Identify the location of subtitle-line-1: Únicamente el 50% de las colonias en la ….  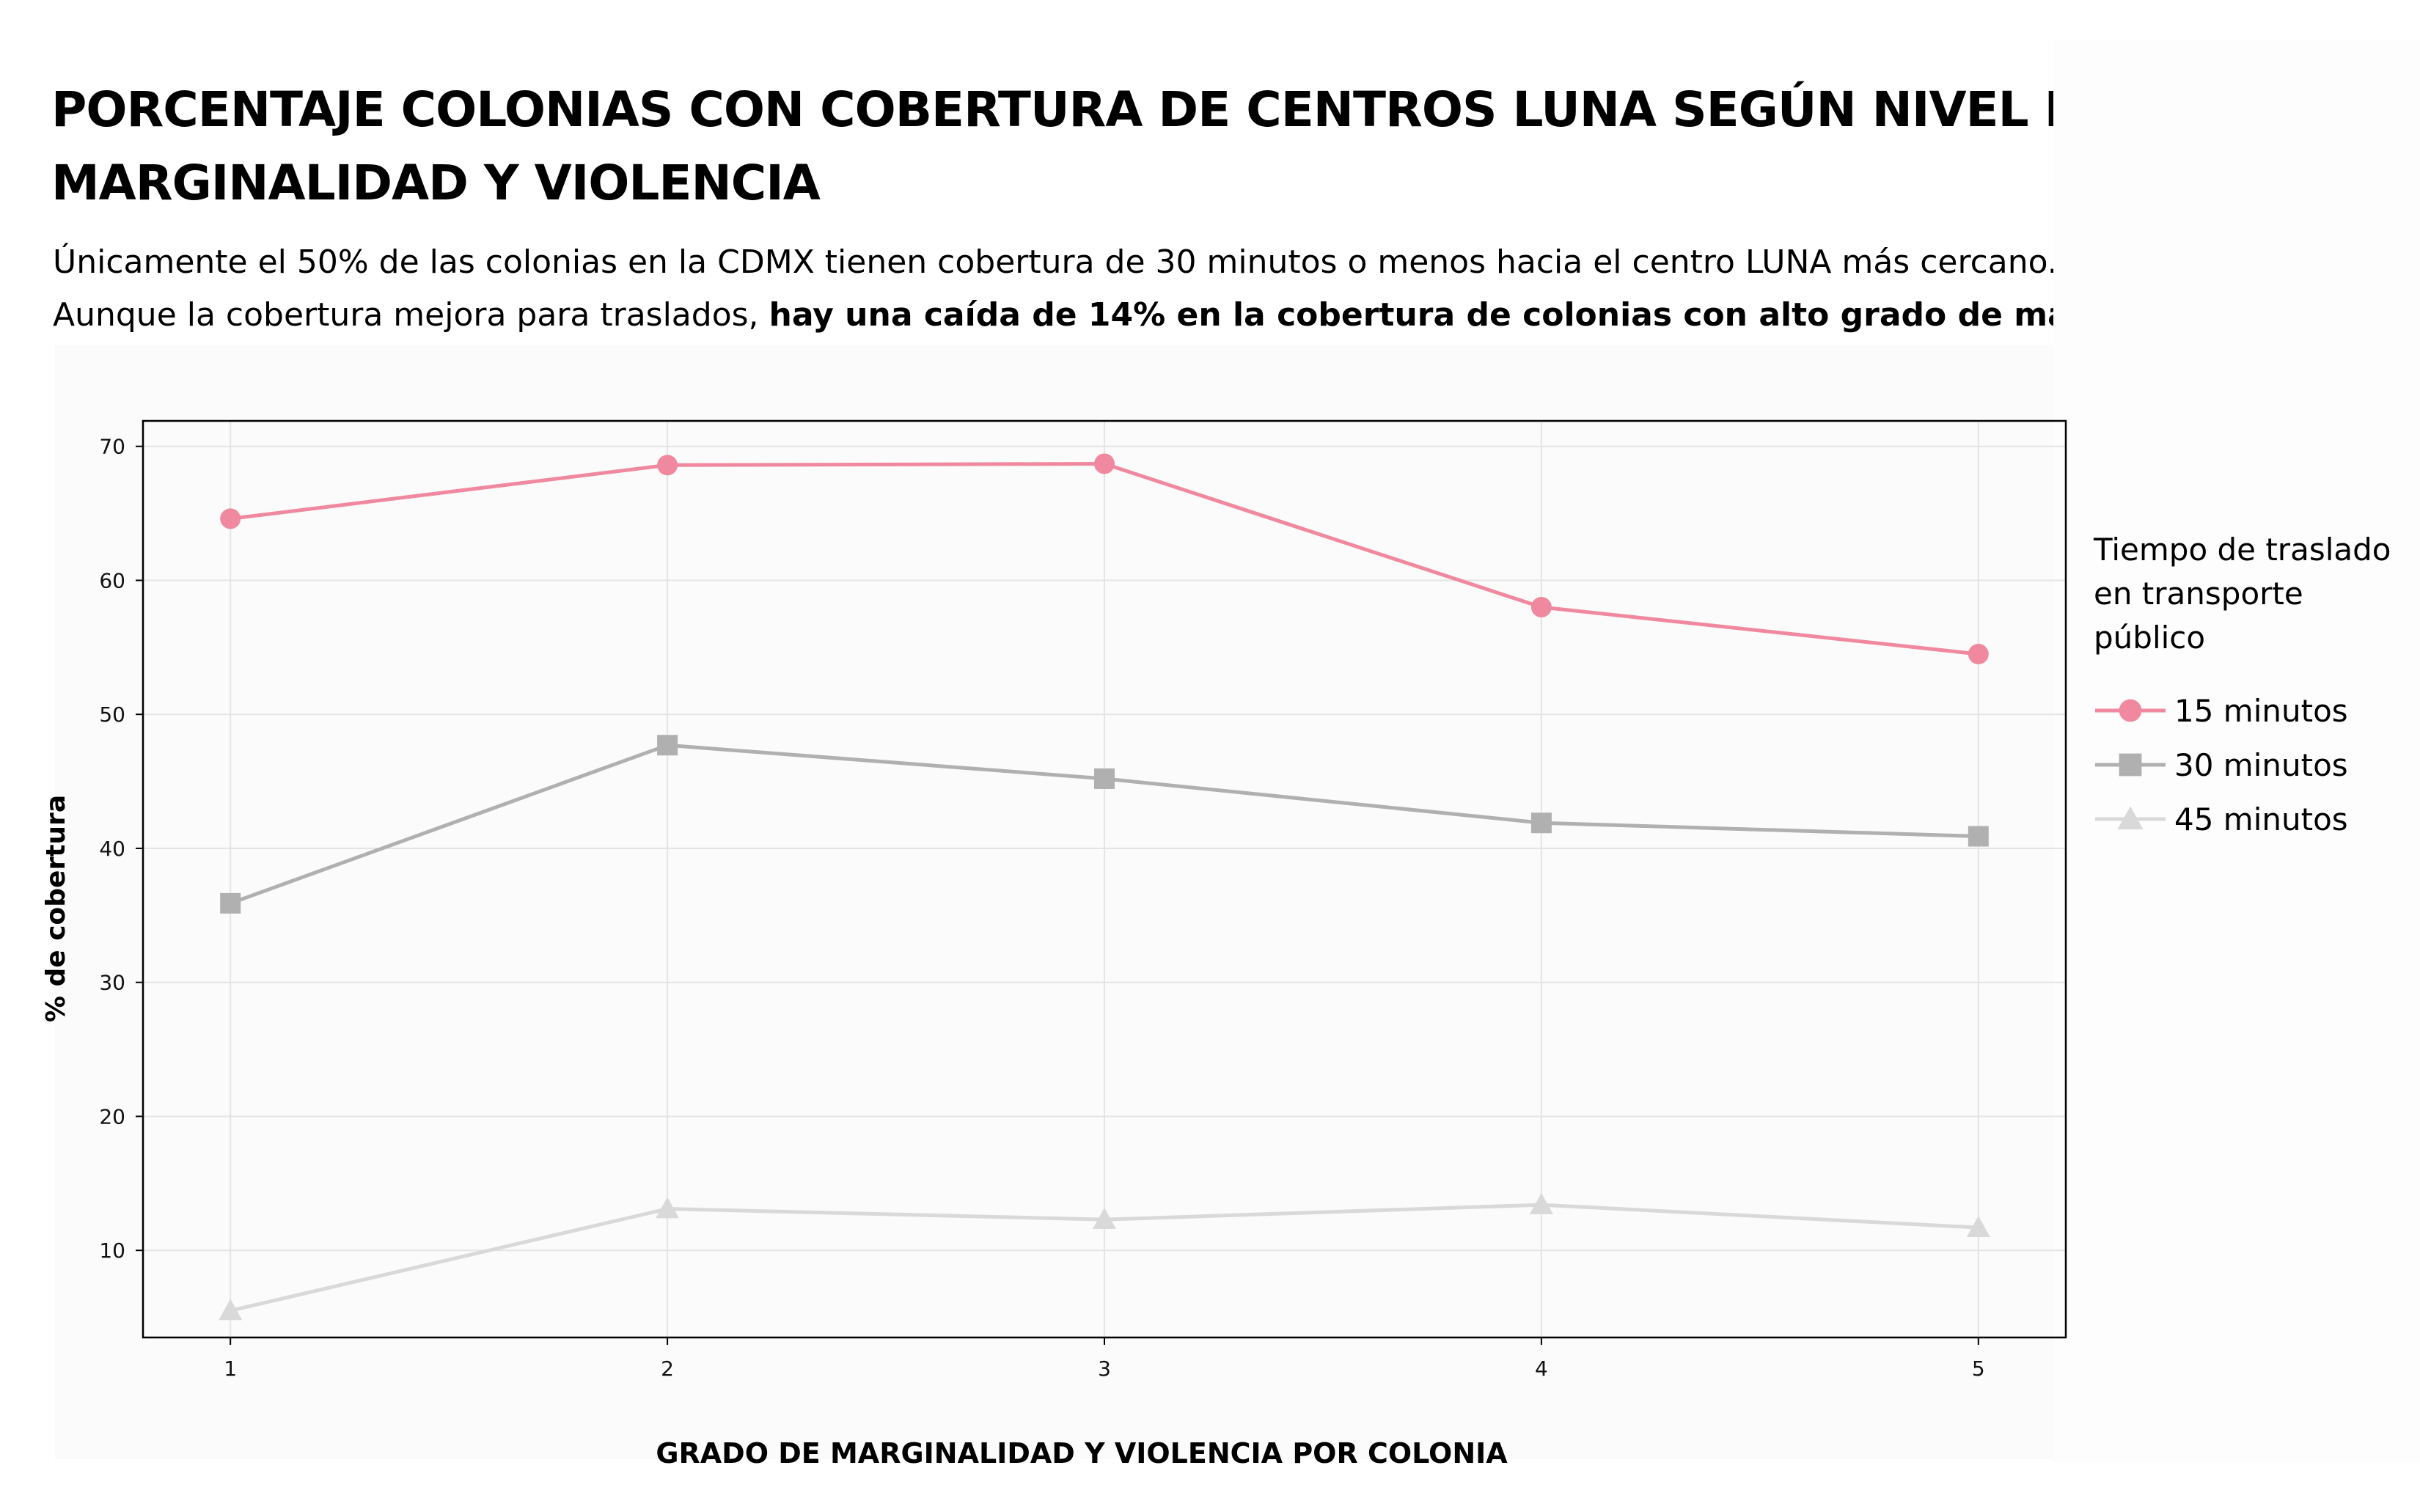
(1055, 262).